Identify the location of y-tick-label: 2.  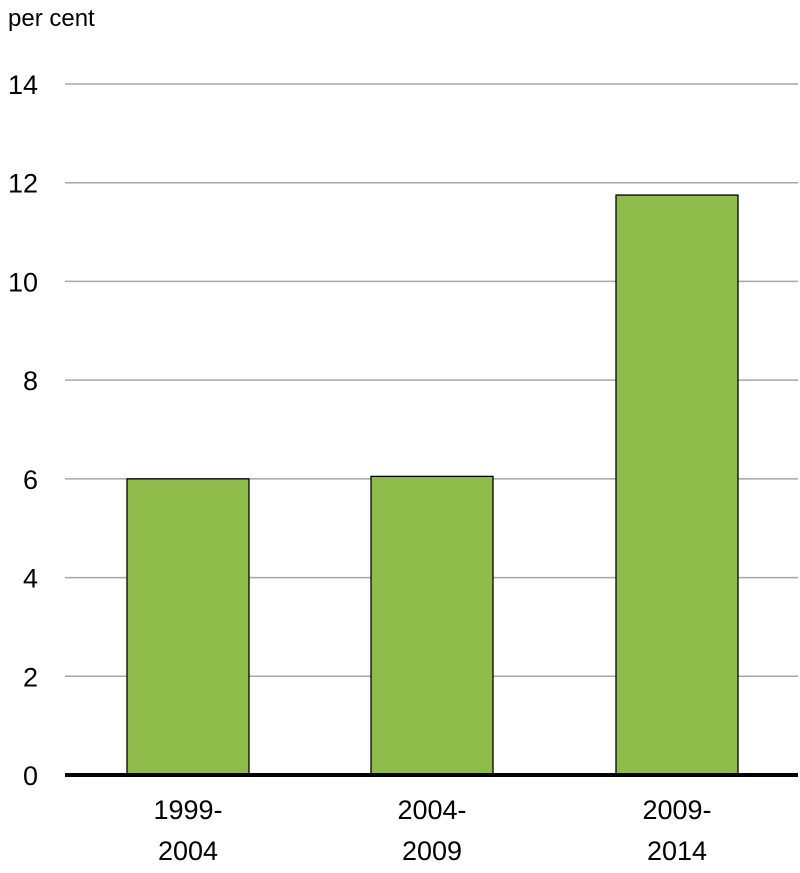
(30, 677).